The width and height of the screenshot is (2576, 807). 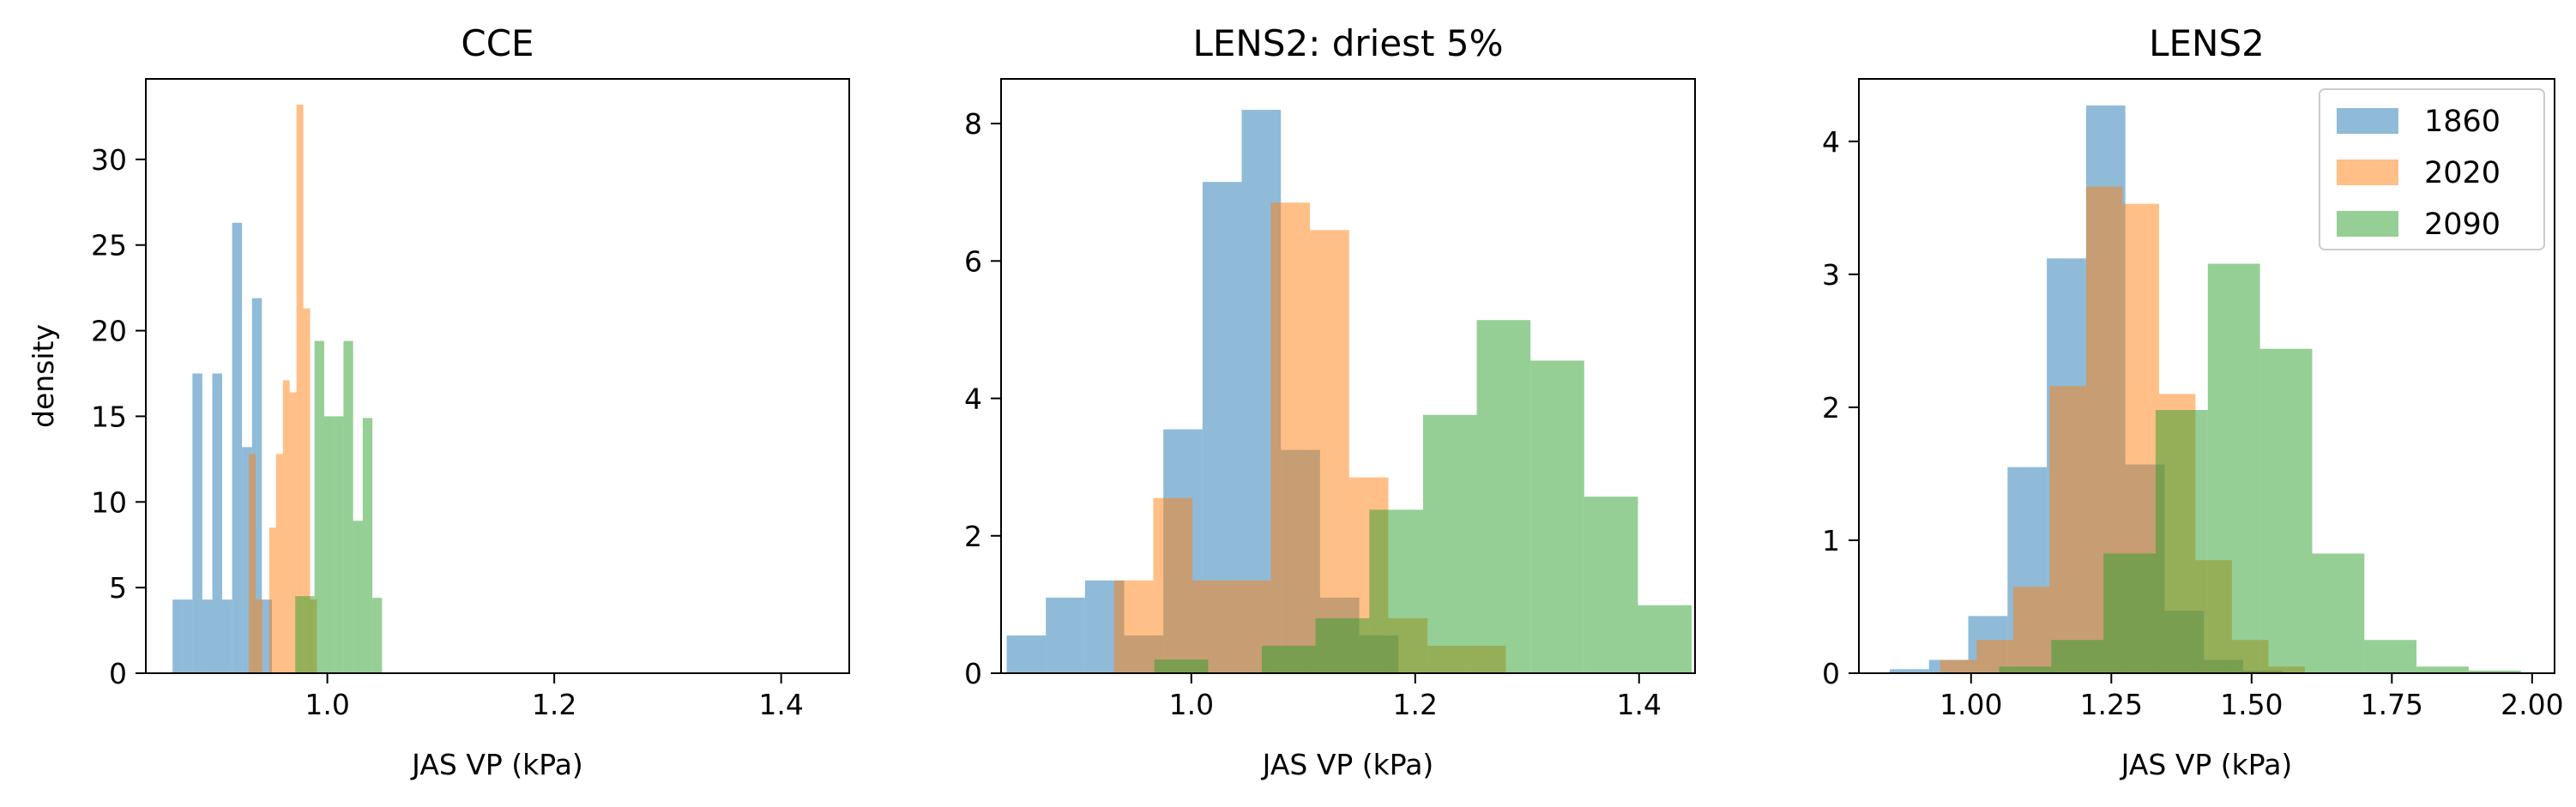 I want to click on y-tick-label: 8, so click(x=973, y=124).